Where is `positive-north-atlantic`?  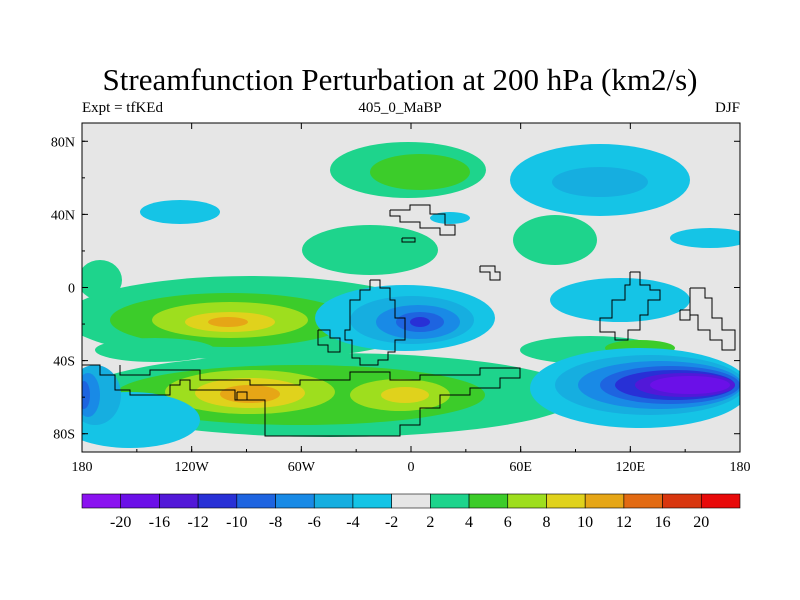
positive-north-atlantic is located at coordinates (449, 208).